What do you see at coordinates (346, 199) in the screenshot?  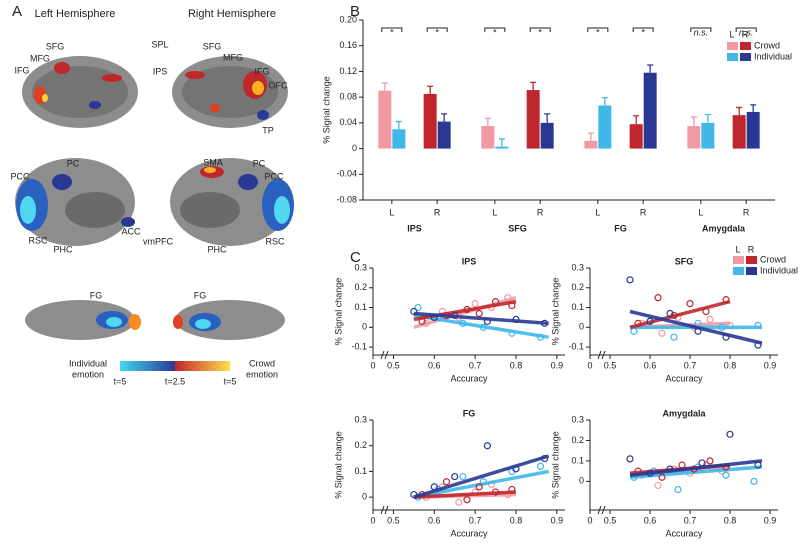 I see `y-tick-label: -0.08` at bounding box center [346, 199].